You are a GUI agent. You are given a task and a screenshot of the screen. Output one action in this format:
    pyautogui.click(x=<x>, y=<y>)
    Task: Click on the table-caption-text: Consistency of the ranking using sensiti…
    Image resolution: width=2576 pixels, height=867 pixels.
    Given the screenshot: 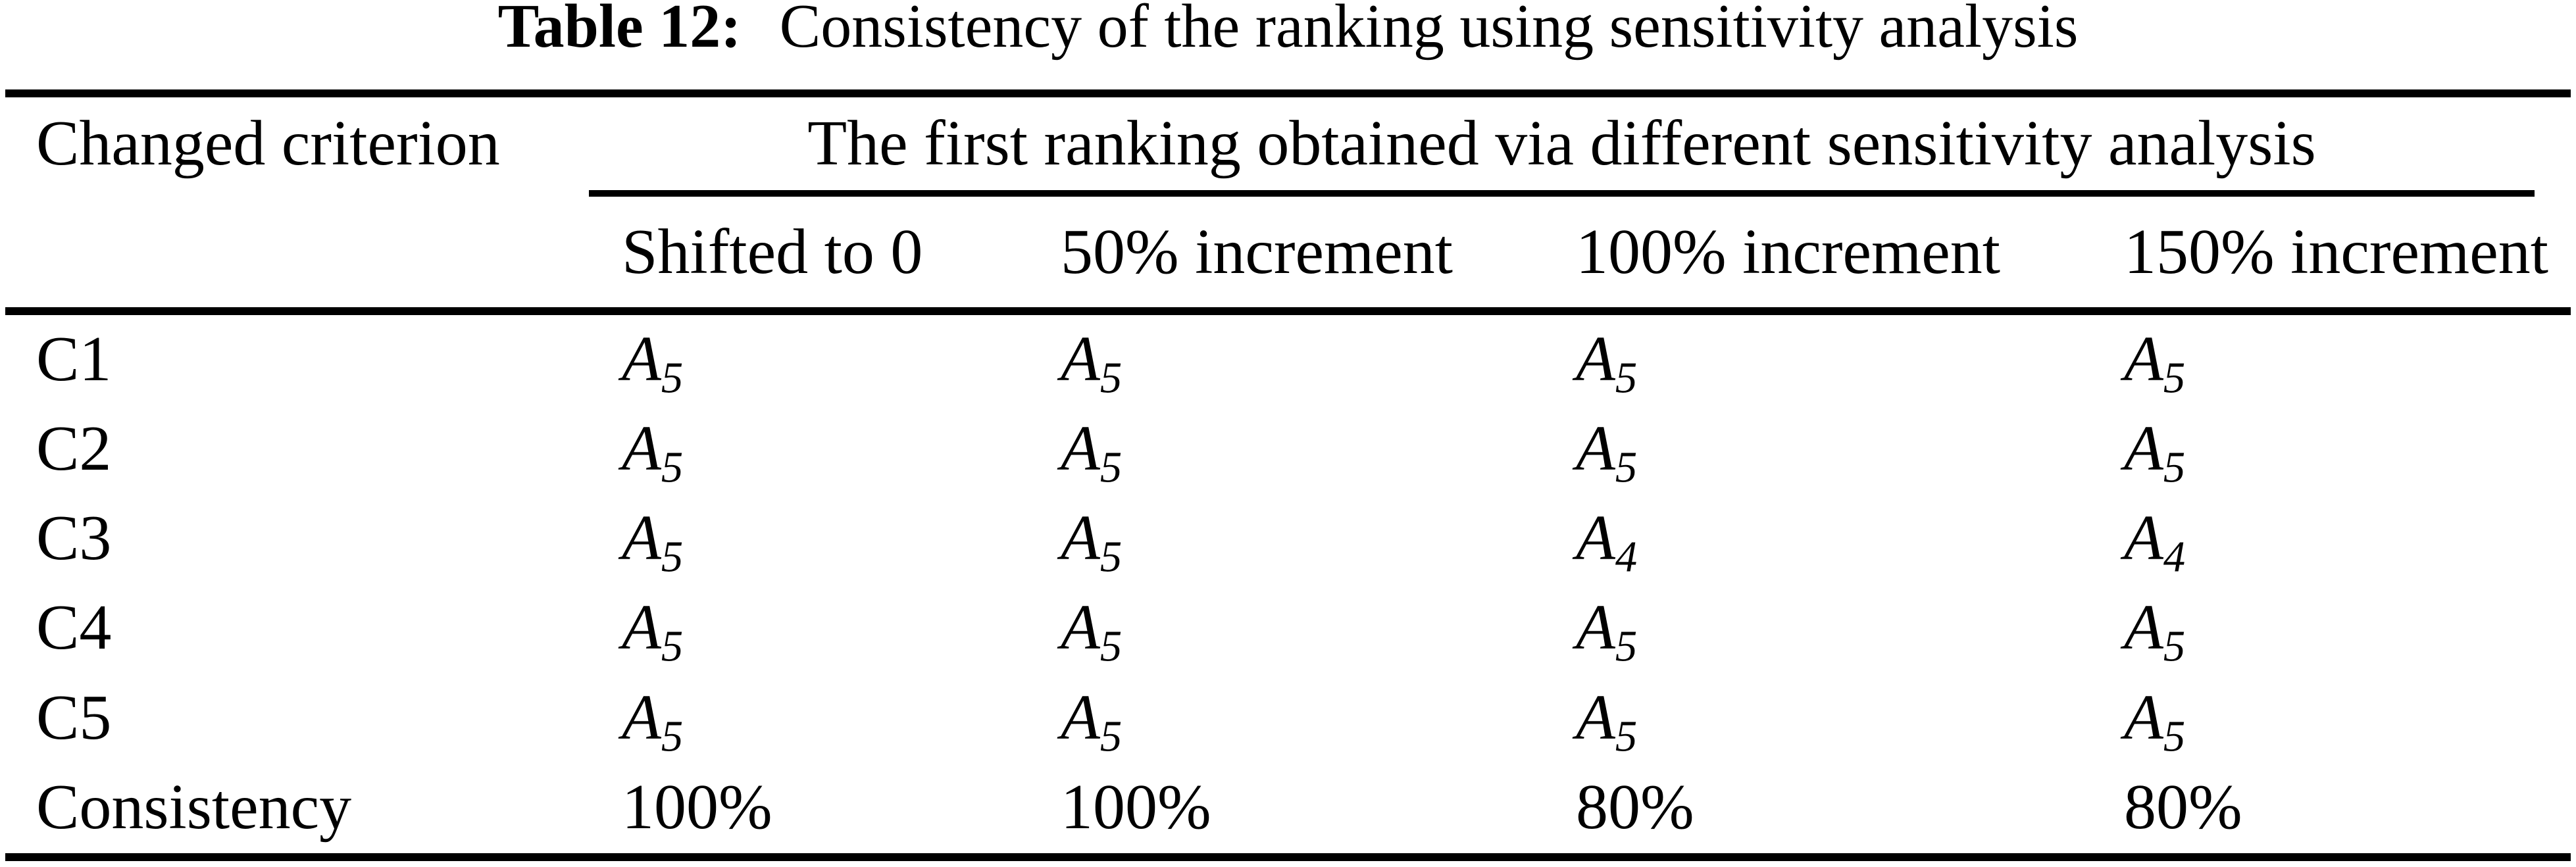 What is the action you would take?
    pyautogui.click(x=1429, y=30)
    